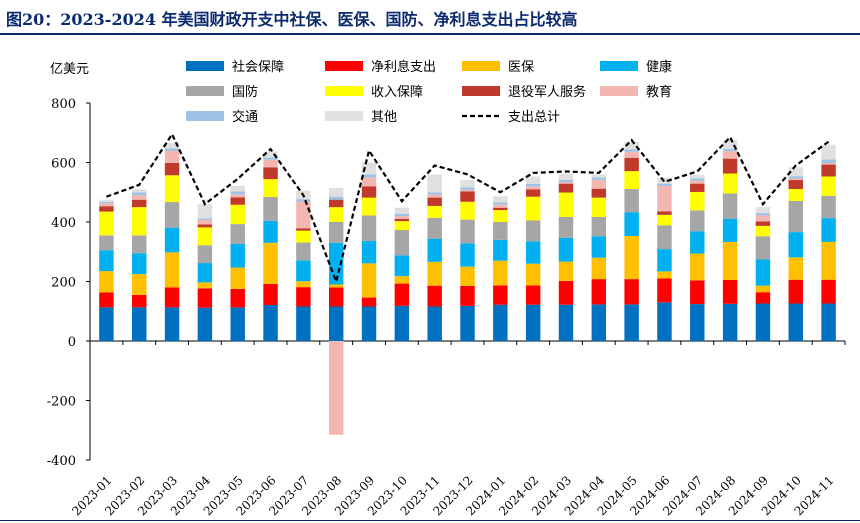  I want to click on title-underline, so click(430, 34).